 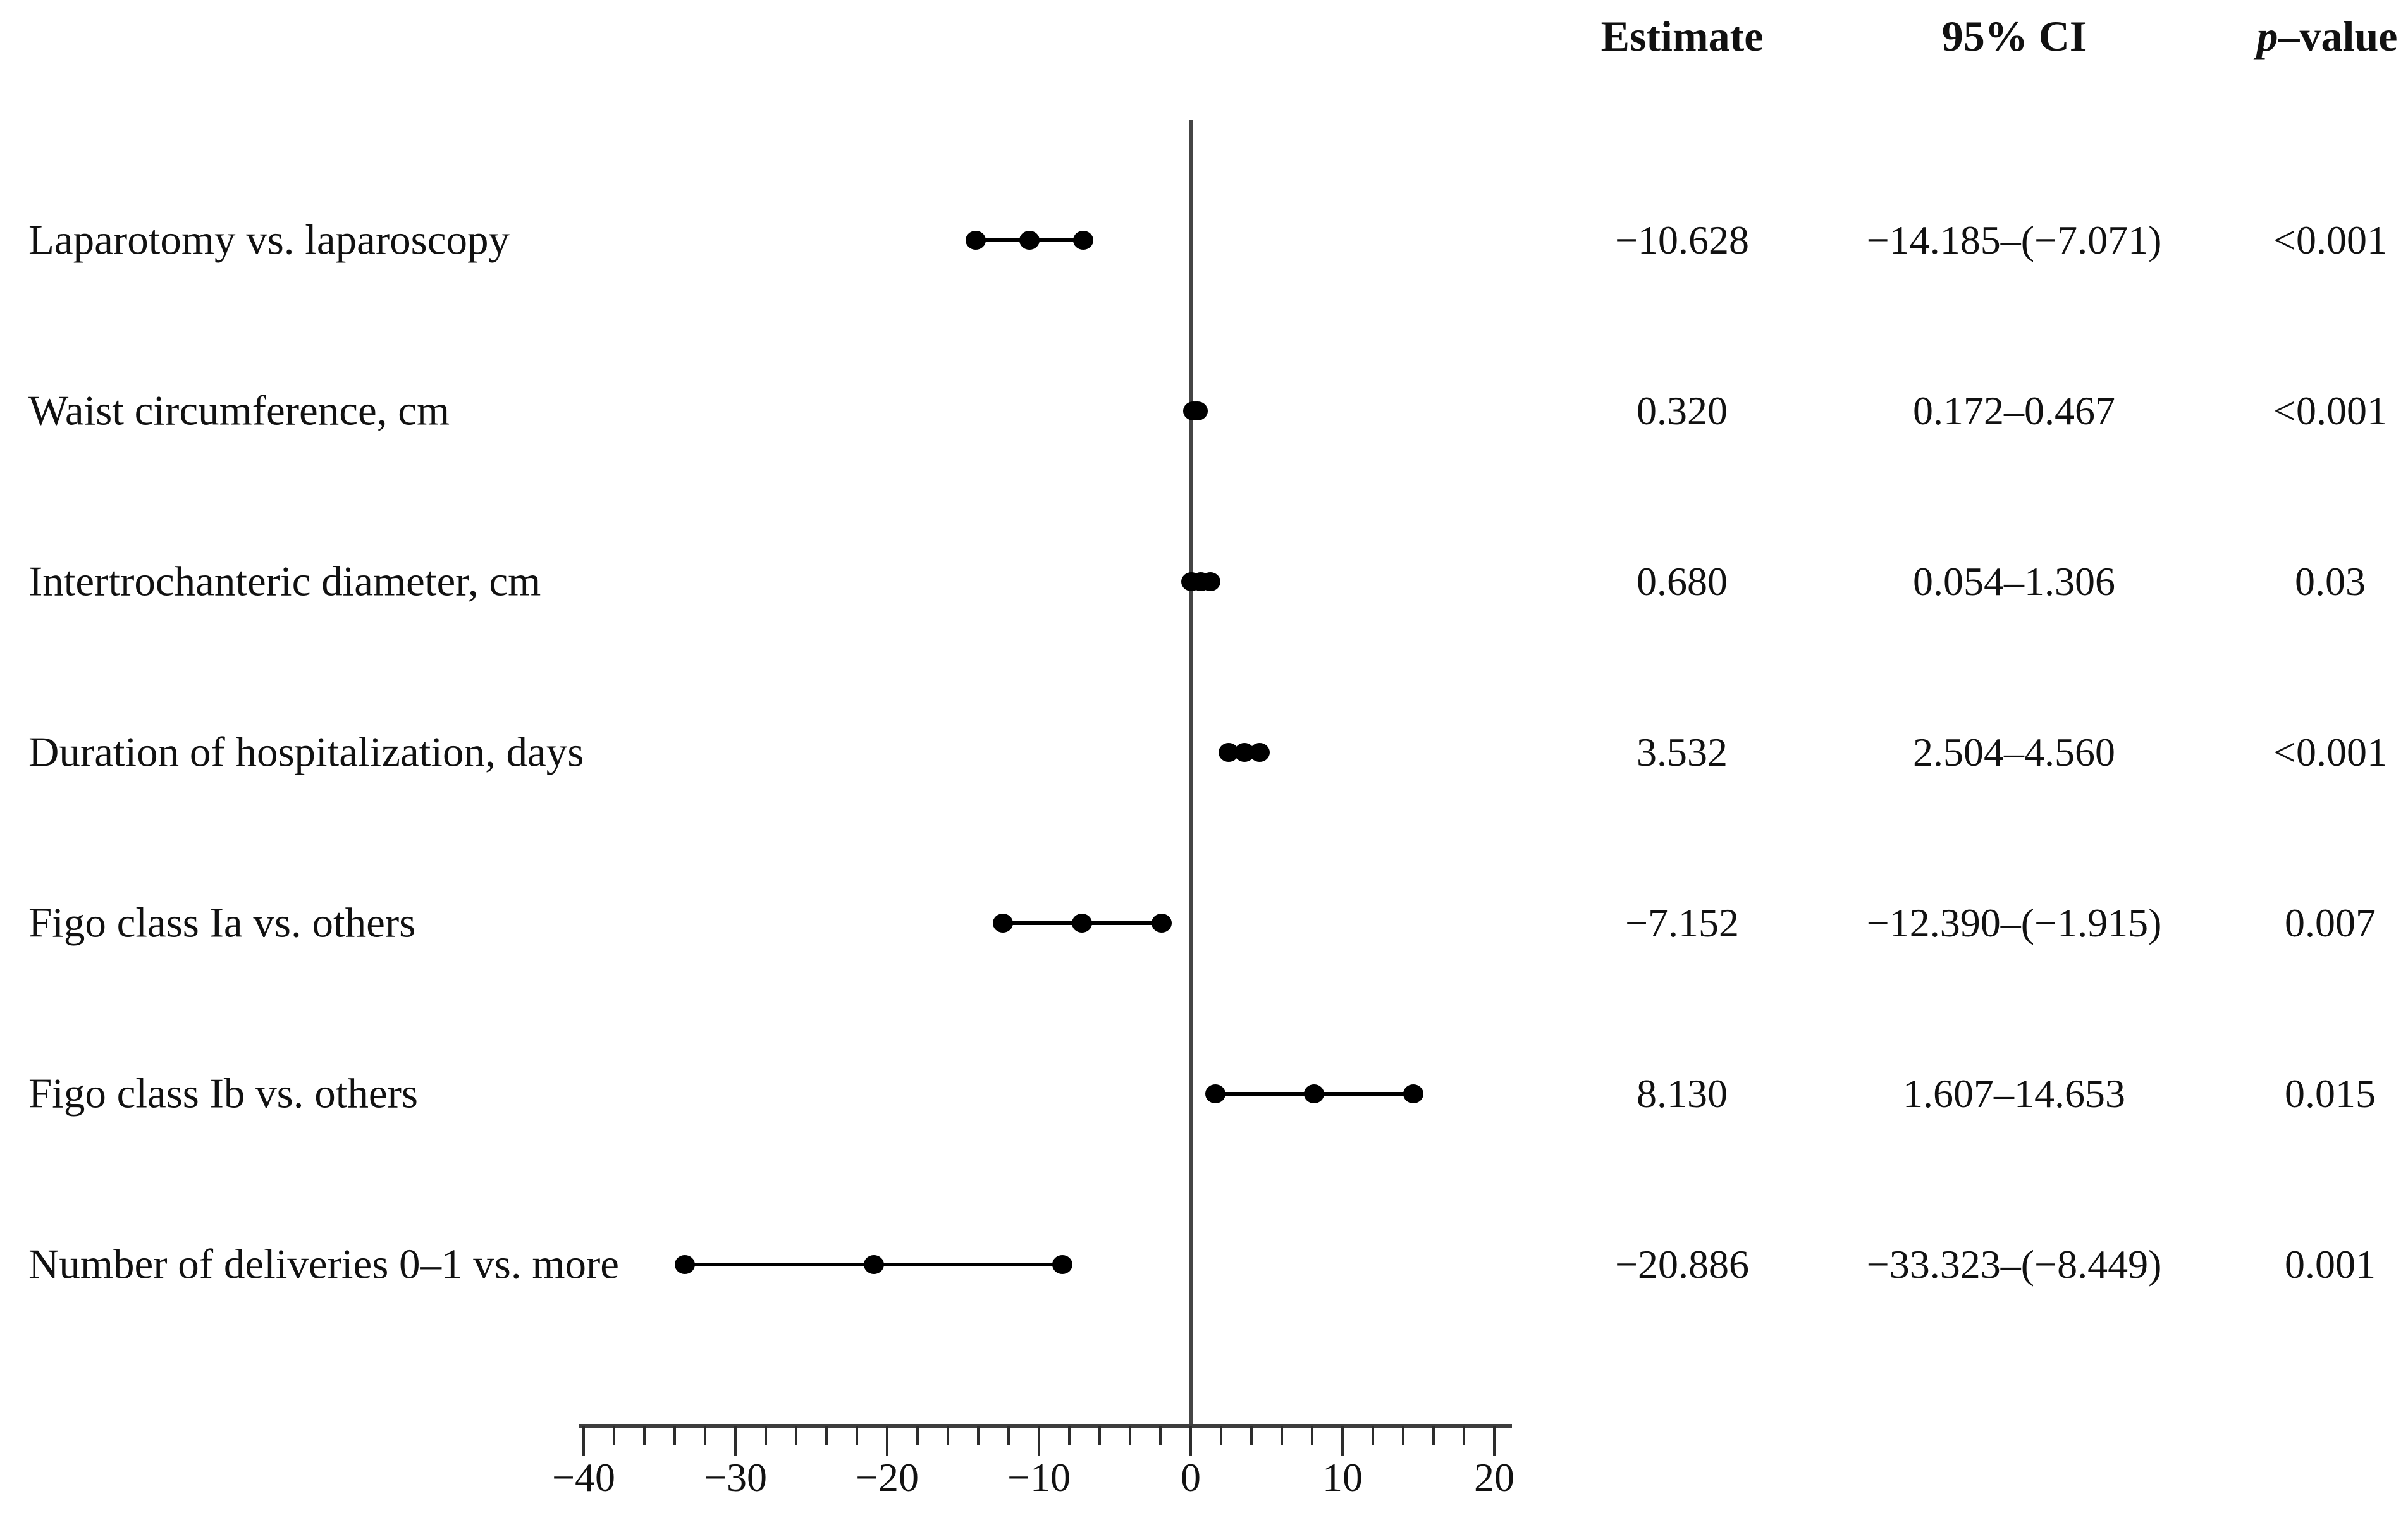 I want to click on zero-reference-line, so click(x=1191, y=772).